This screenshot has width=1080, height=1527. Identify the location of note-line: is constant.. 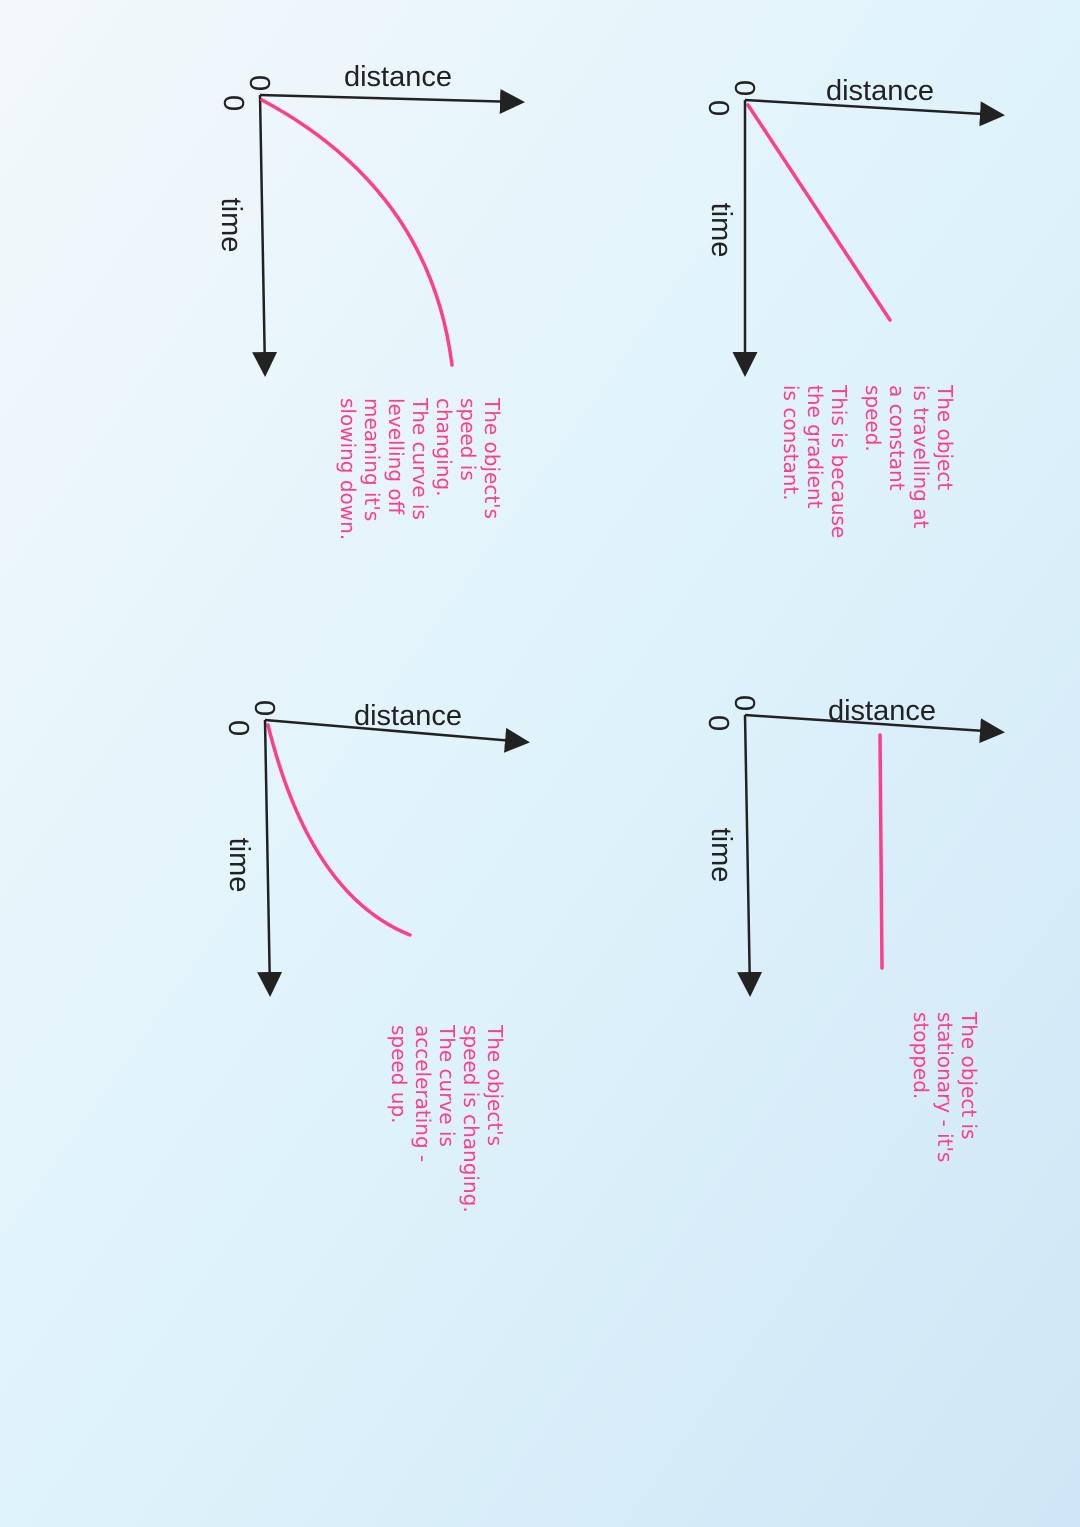
(791, 443).